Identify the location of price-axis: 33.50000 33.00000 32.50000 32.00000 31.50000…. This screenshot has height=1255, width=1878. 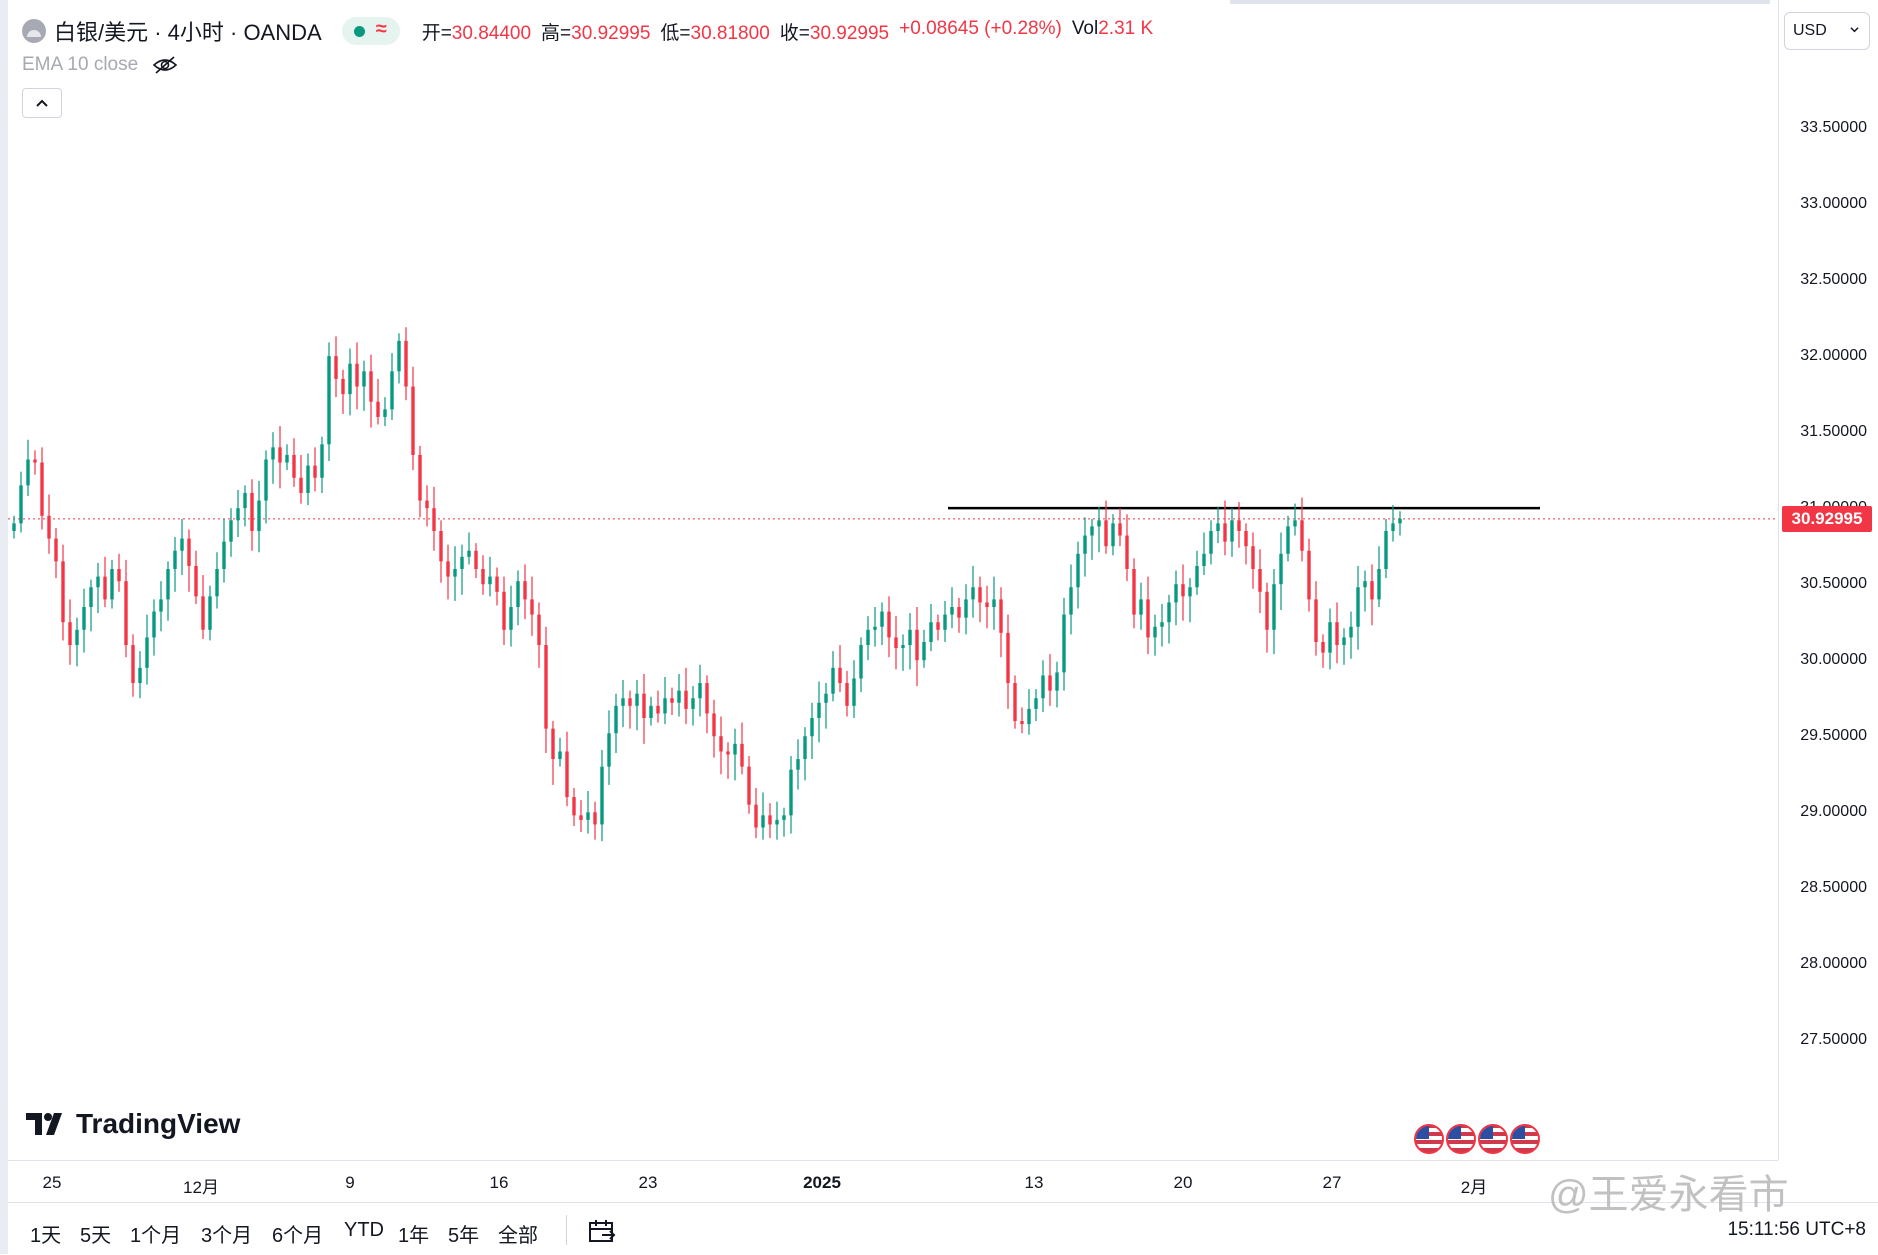
(1828, 580).